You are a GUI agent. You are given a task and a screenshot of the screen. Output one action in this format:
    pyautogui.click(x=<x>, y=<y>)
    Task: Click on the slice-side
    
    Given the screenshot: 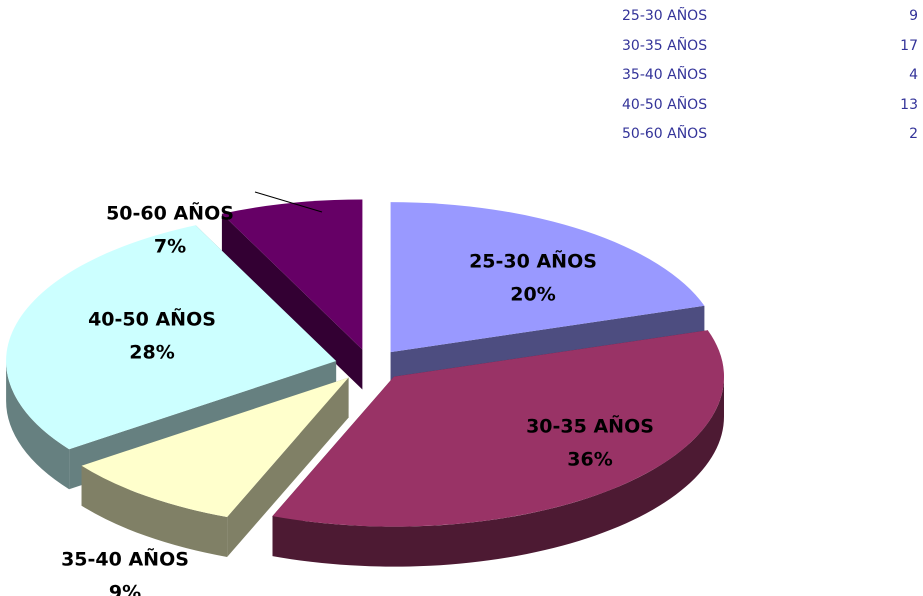 What is the action you would take?
    pyautogui.click(x=292, y=301)
    